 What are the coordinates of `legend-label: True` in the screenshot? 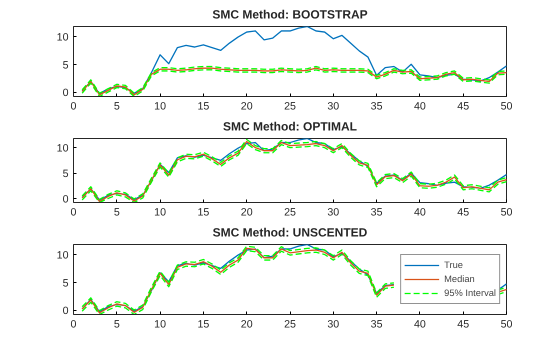 It's located at (454, 265).